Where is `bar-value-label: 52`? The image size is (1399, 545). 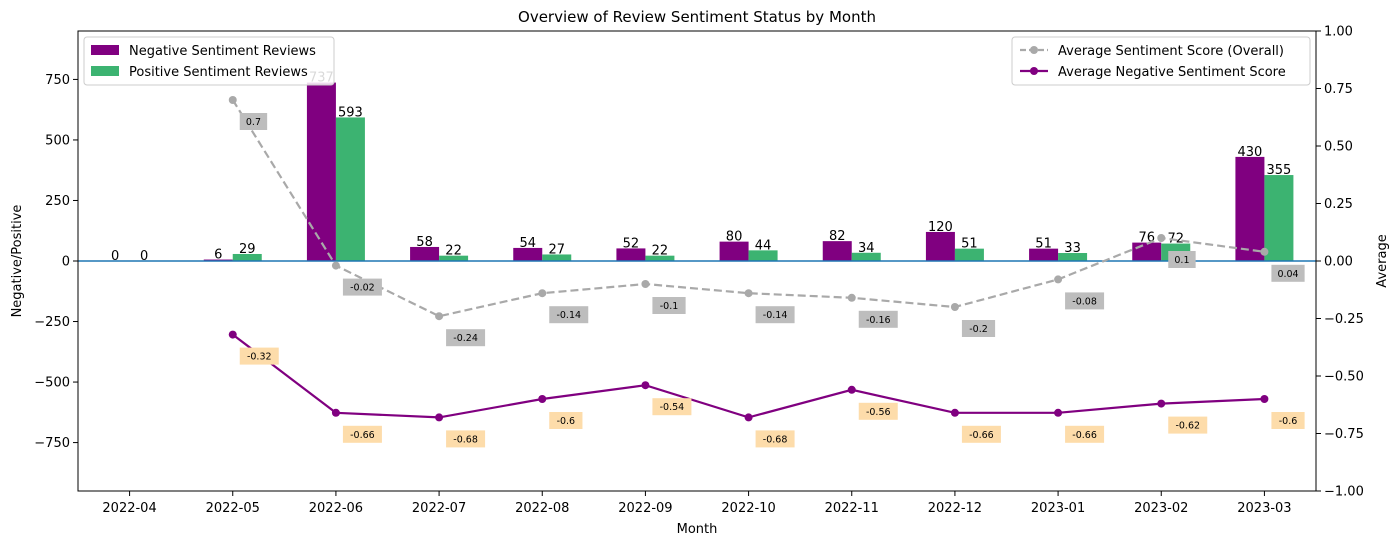 bar-value-label: 52 is located at coordinates (631, 243).